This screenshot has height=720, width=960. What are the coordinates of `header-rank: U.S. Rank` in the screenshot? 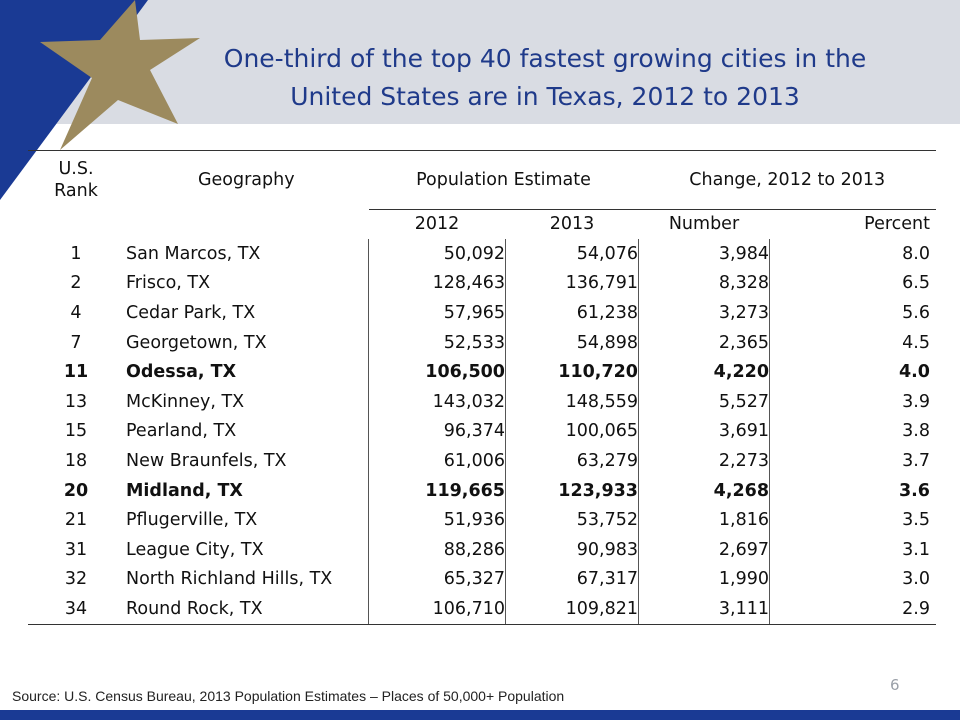 It's located at (76, 179).